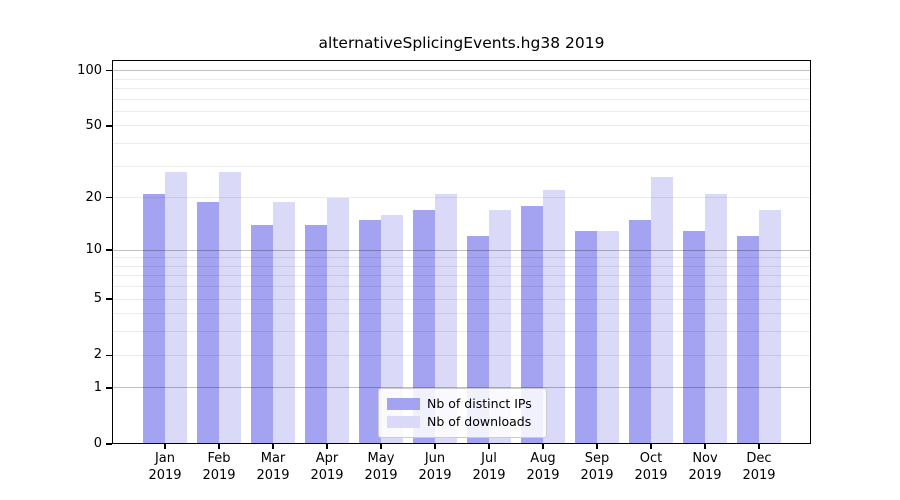 This screenshot has height=500, width=900. What do you see at coordinates (165, 467) in the screenshot?
I see `x-tick-label: Jan 2019` at bounding box center [165, 467].